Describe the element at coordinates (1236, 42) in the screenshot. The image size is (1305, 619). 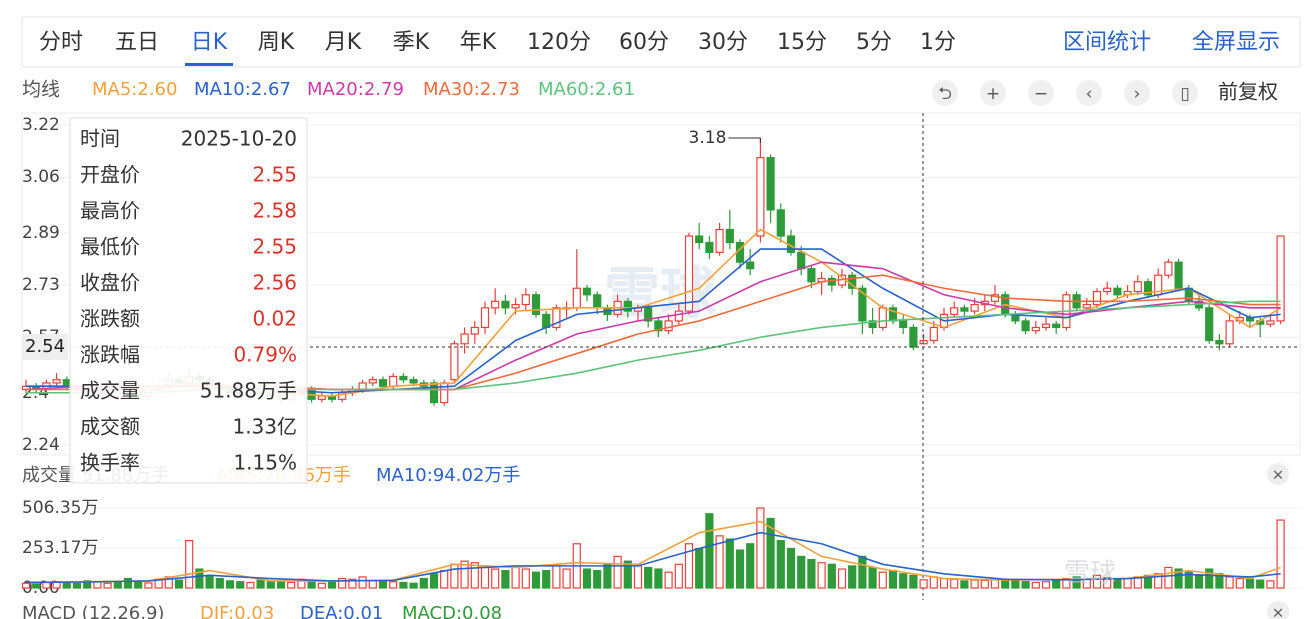
I see `tool-button: 全屏显示` at that location.